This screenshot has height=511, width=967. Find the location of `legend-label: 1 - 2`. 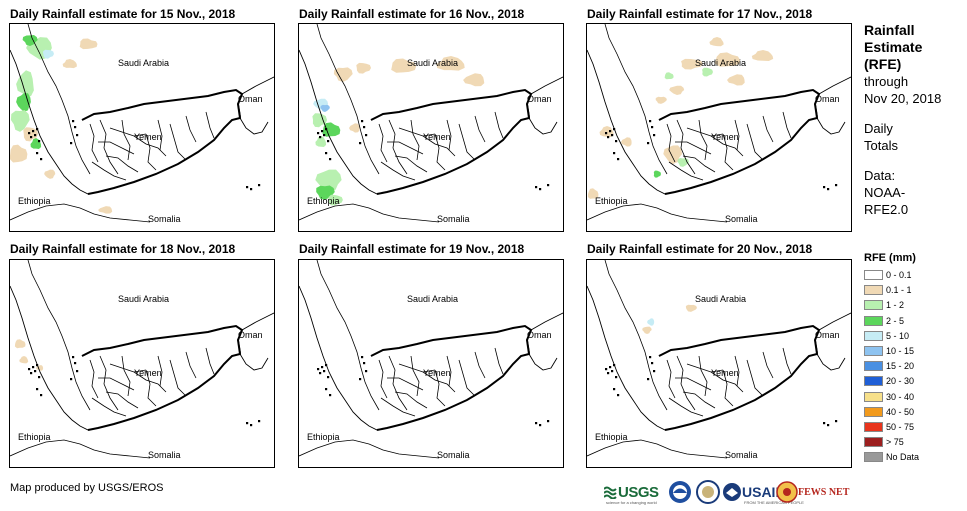

legend-label: 1 - 2 is located at coordinates (895, 305).